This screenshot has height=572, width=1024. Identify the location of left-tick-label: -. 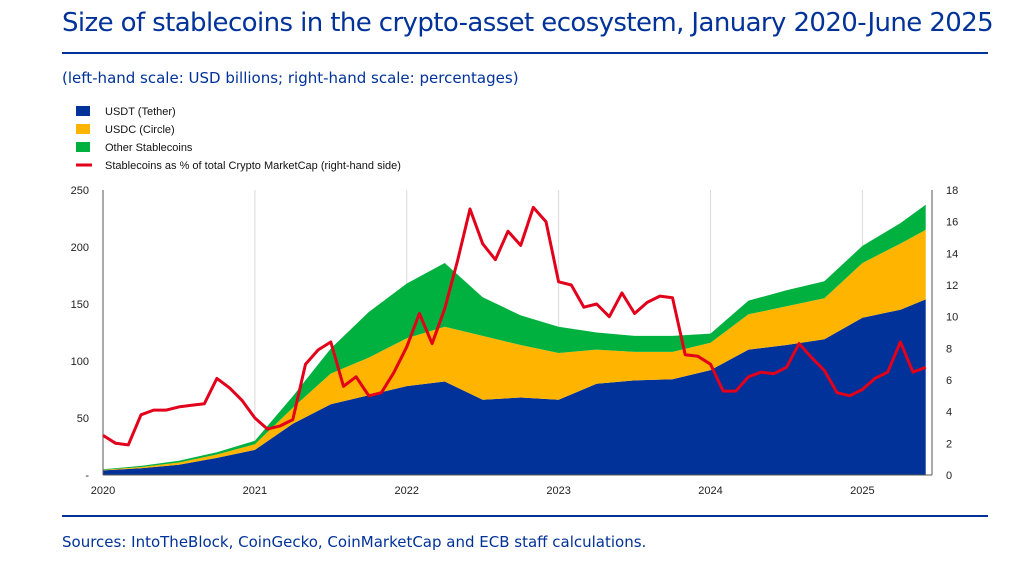
(87, 476).